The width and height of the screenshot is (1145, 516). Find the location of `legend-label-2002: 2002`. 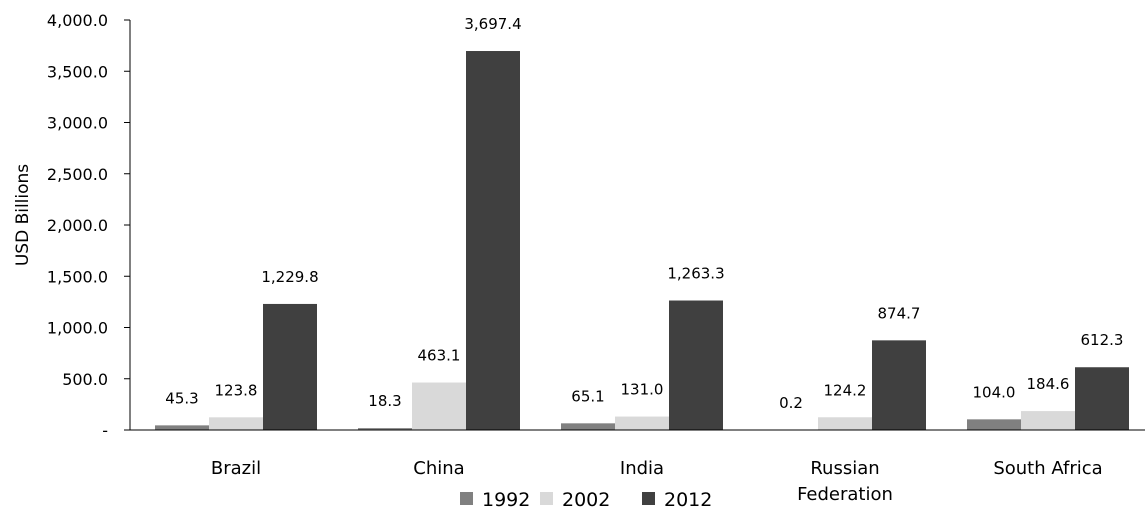

legend-label-2002: 2002 is located at coordinates (586, 500).